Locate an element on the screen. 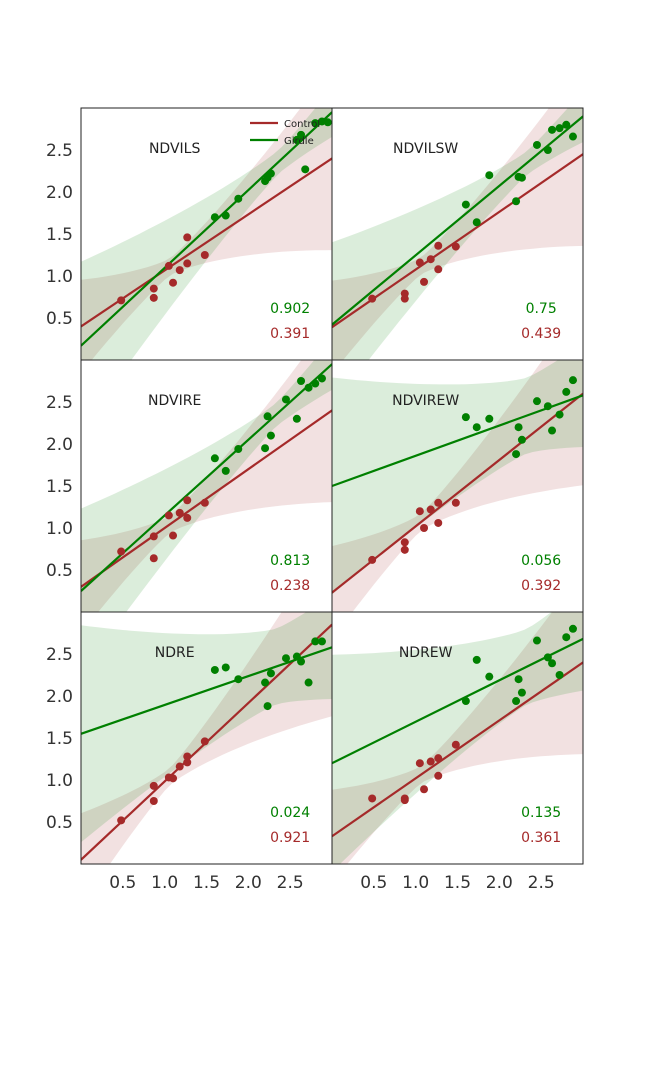  control-r2-label: 0.391 is located at coordinates (290, 334).